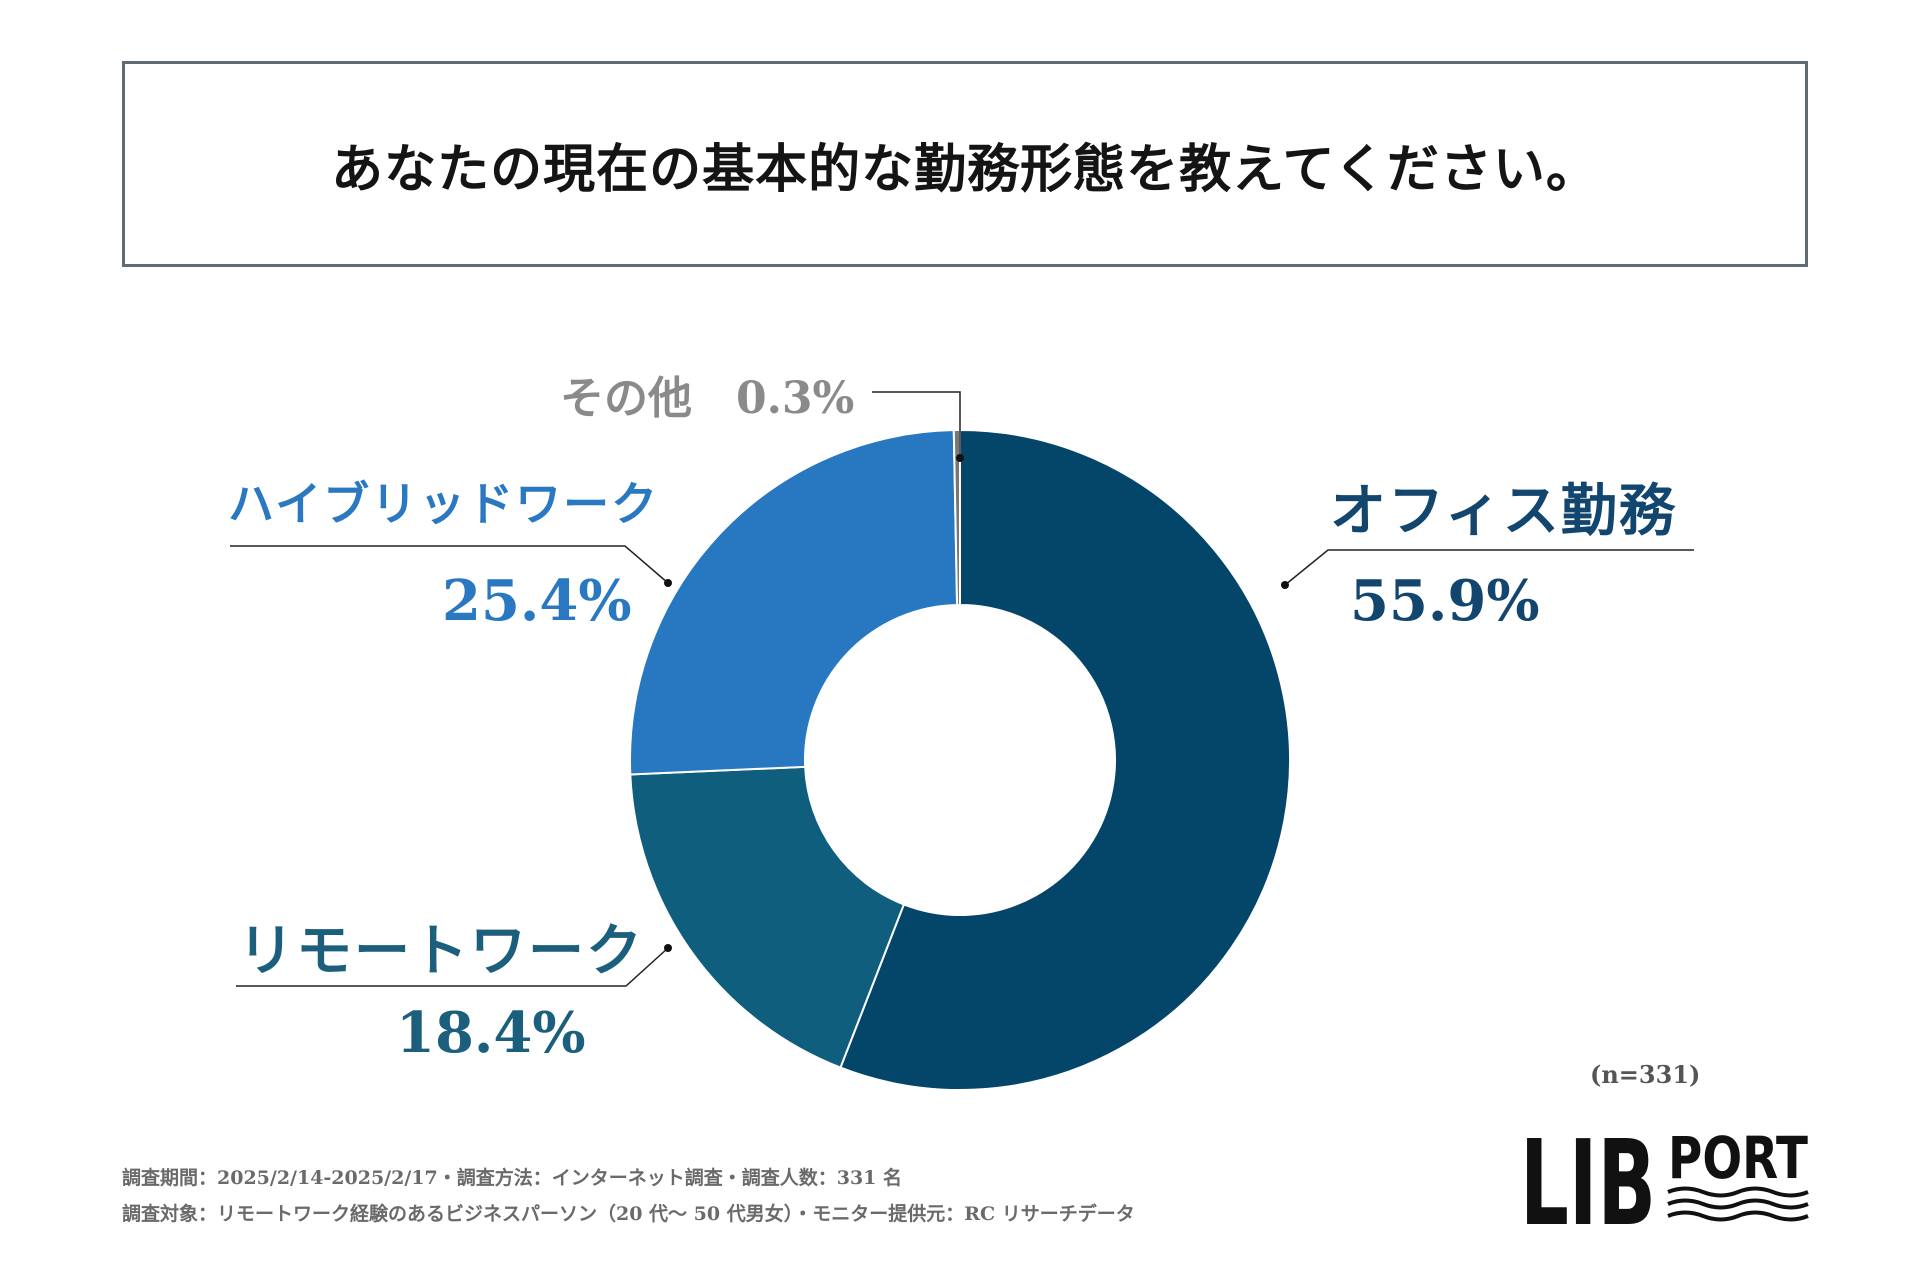  What do you see at coordinates (1645, 1074) in the screenshot?
I see `sample-size: (n=331)` at bounding box center [1645, 1074].